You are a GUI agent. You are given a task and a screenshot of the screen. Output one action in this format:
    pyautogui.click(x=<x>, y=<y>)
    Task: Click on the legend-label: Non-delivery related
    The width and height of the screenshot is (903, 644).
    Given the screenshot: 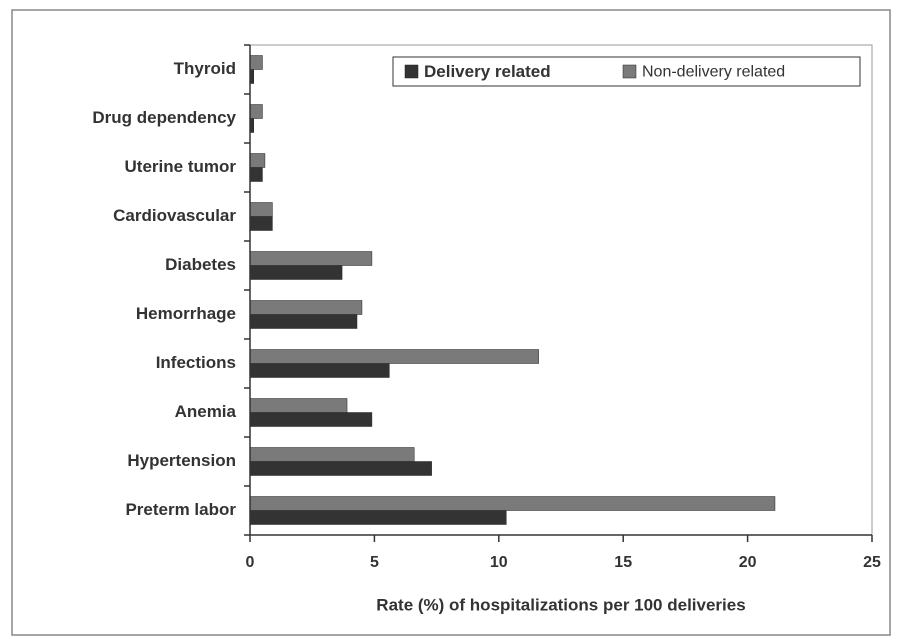 What is the action you would take?
    pyautogui.click(x=713, y=72)
    